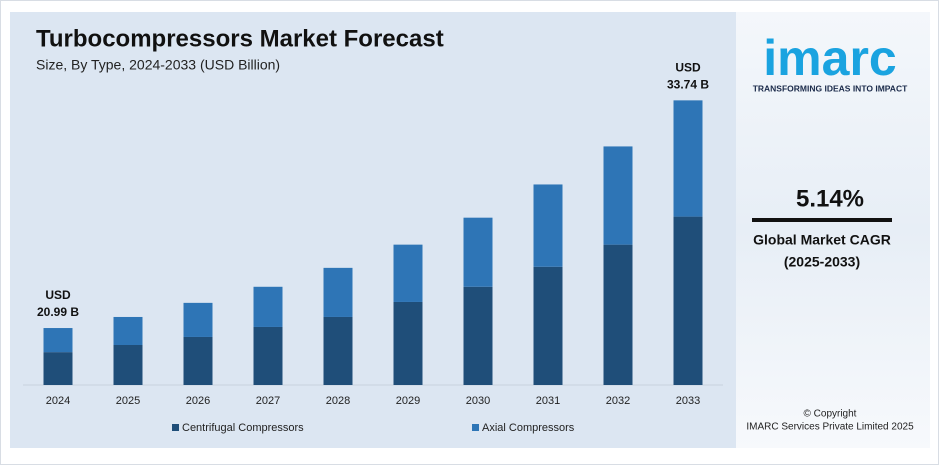 The height and width of the screenshot is (470, 939). What do you see at coordinates (158, 65) in the screenshot?
I see `chart-subtitle: Size, By Type, 2024-2033 (USD Billion)` at bounding box center [158, 65].